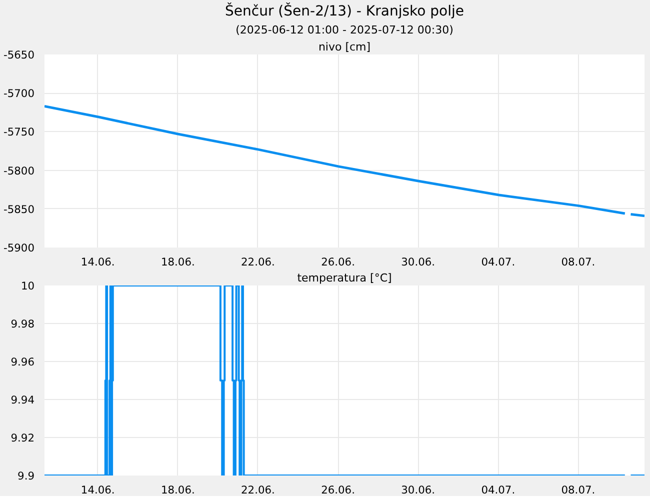 The height and width of the screenshot is (500, 650). I want to click on y-tick-label: 9.94, so click(22, 400).